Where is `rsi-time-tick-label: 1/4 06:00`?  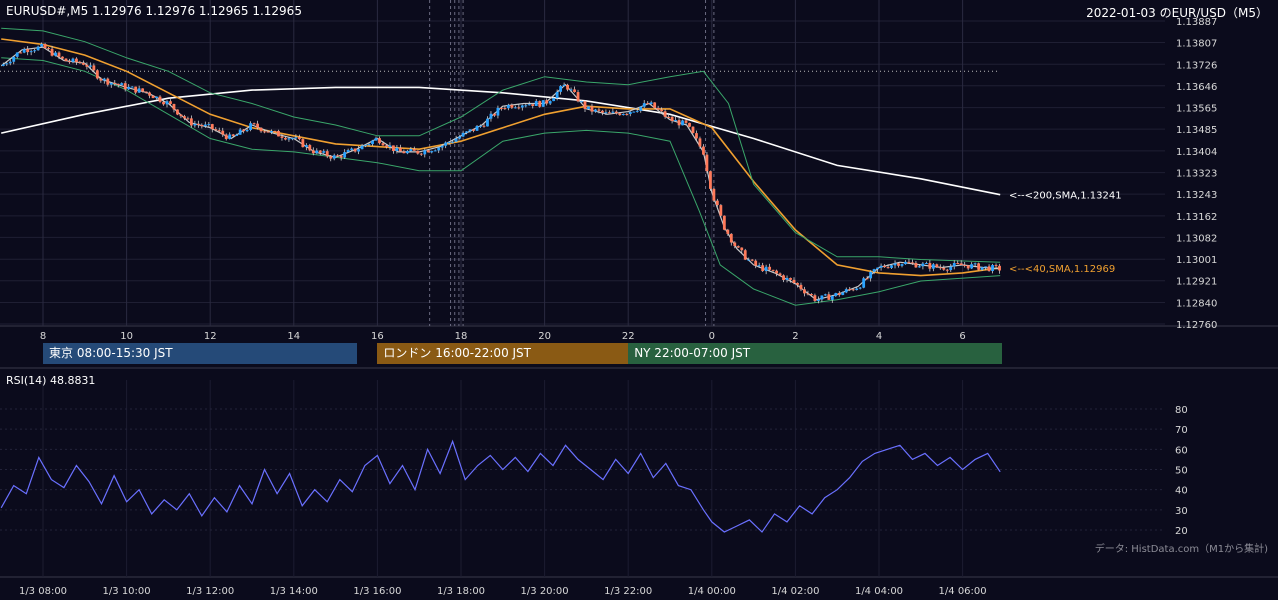 rsi-time-tick-label: 1/4 06:00 is located at coordinates (963, 591).